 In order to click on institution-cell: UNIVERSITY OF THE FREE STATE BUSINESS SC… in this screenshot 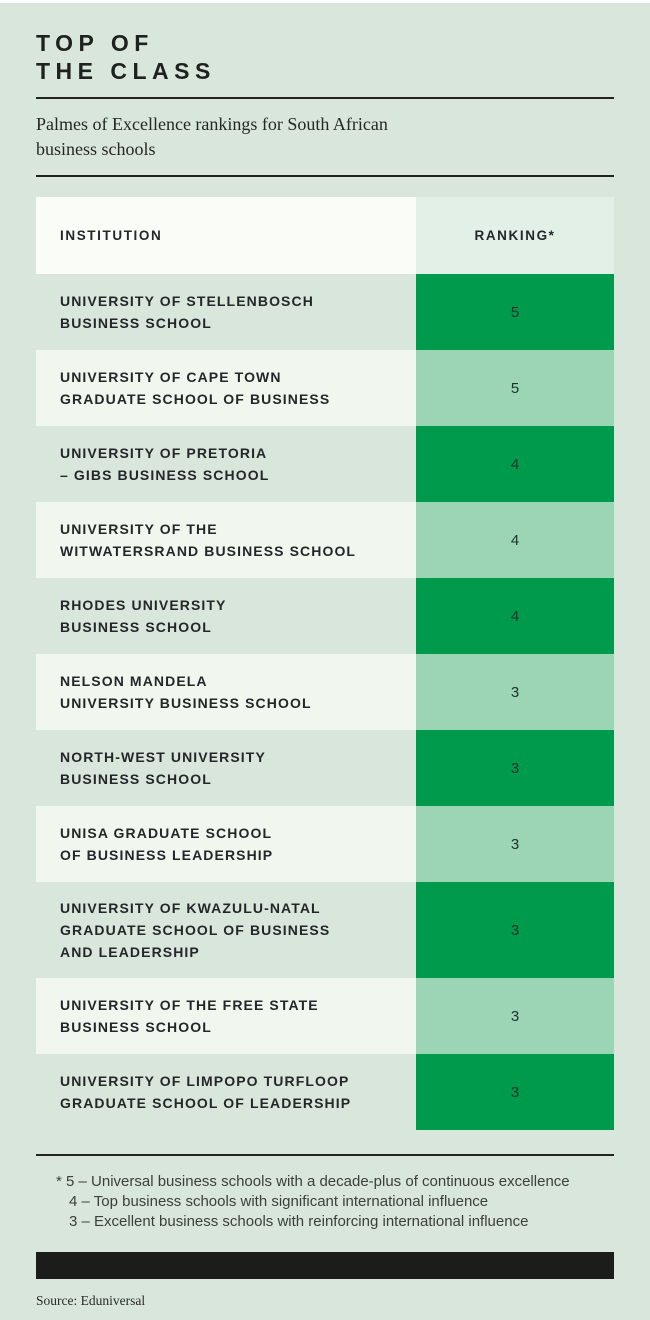, I will do `click(226, 1016)`.